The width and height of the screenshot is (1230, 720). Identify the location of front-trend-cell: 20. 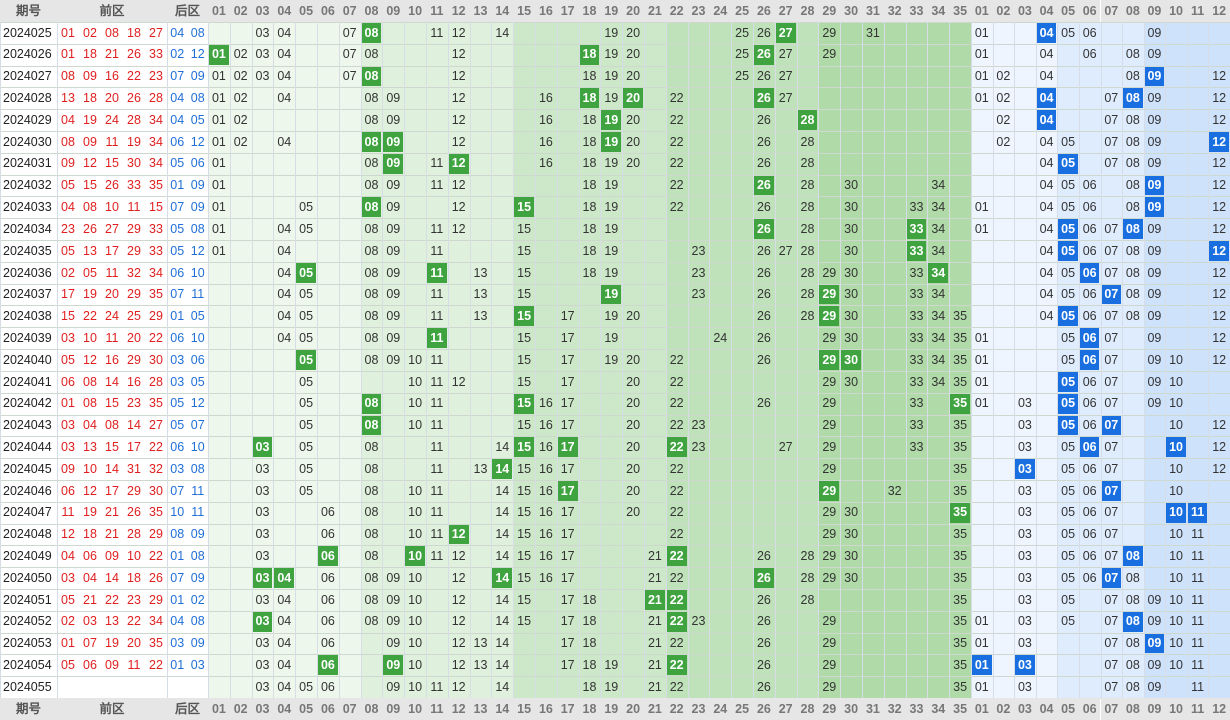
(633, 163).